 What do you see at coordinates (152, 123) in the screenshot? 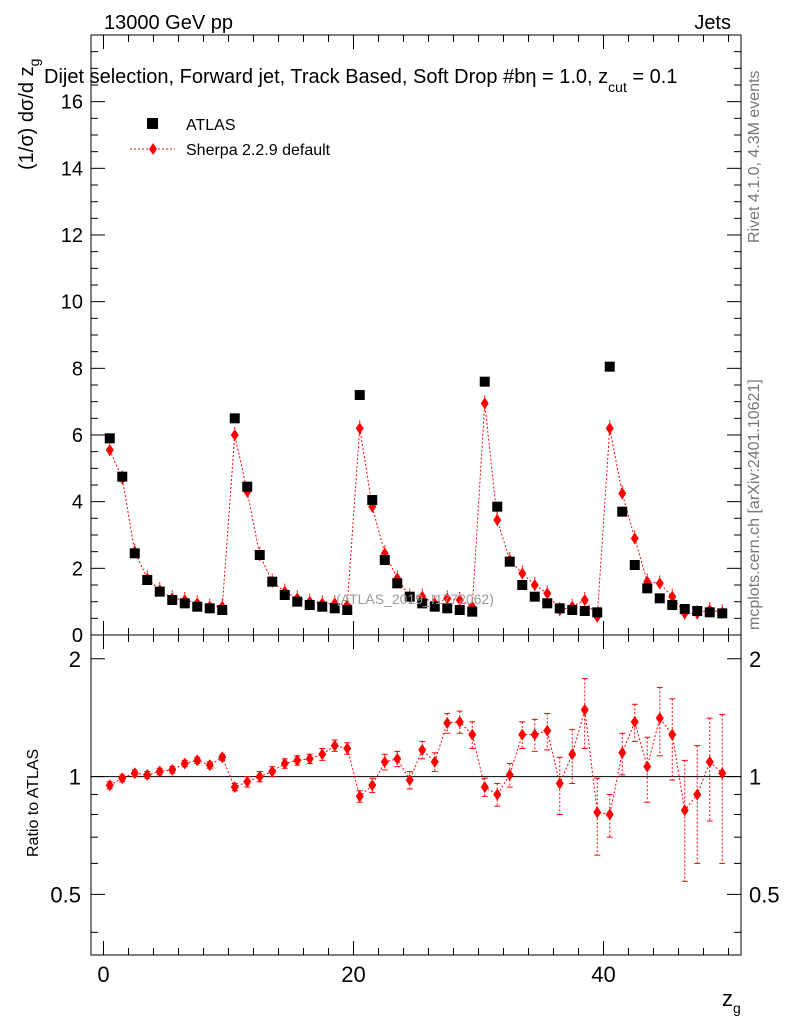
I see `legend-atlas-marker` at bounding box center [152, 123].